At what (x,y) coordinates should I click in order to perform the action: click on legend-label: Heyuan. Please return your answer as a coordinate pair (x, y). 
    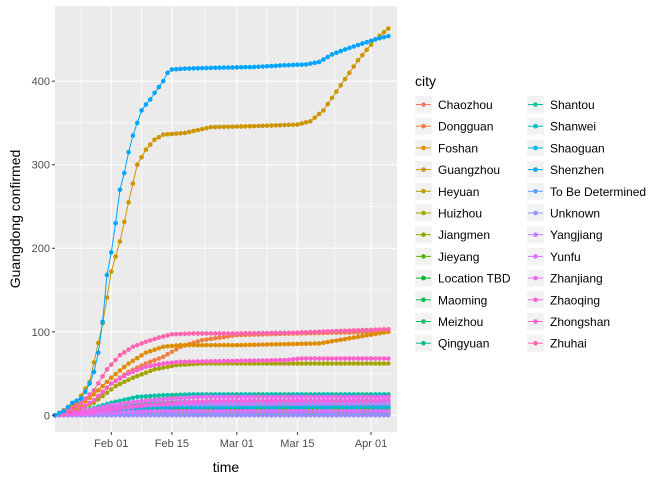
    Looking at the image, I should click on (458, 192).